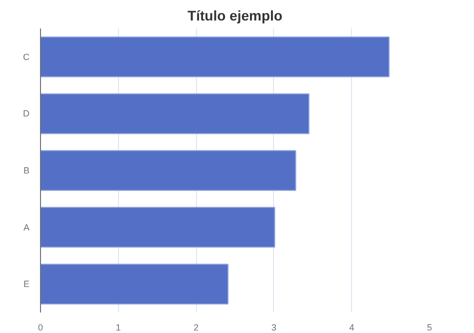 The width and height of the screenshot is (474, 333). Describe the element at coordinates (196, 327) in the screenshot. I see `x-tick-label: 2` at that location.